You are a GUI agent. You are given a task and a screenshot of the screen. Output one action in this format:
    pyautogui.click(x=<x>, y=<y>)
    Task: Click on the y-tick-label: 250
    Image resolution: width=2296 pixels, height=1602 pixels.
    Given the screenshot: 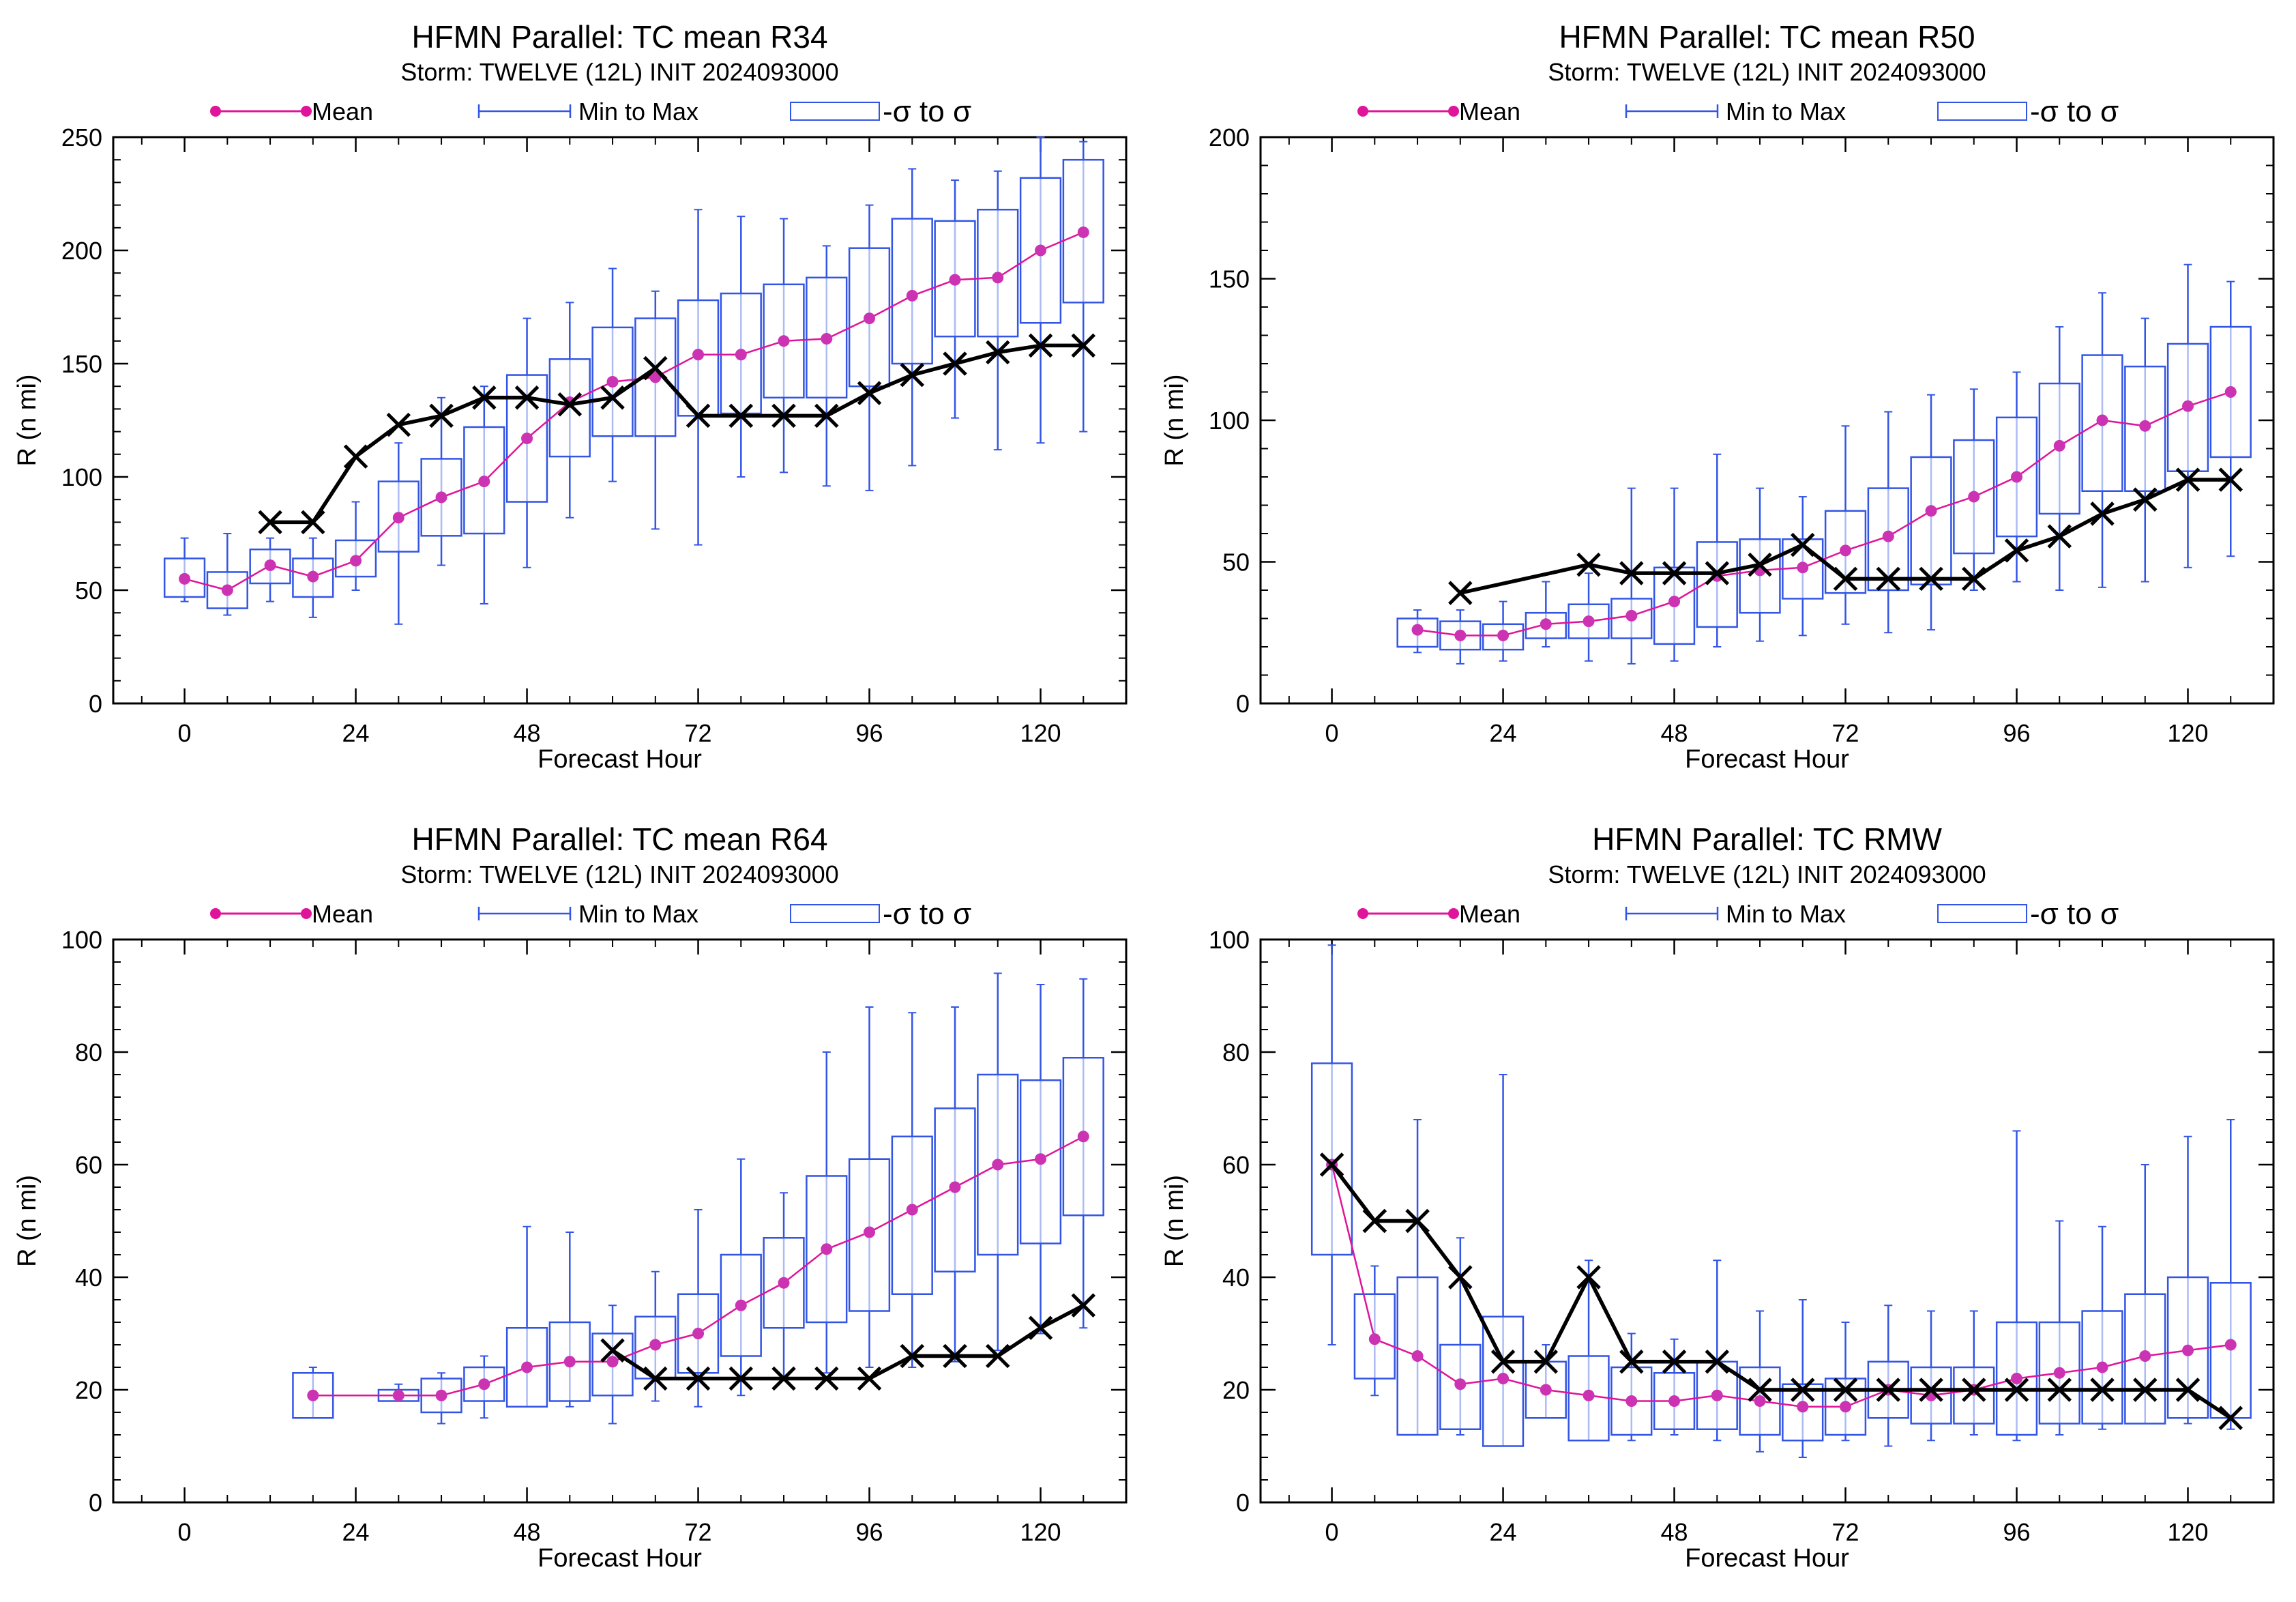 What is the action you would take?
    pyautogui.click(x=81, y=137)
    